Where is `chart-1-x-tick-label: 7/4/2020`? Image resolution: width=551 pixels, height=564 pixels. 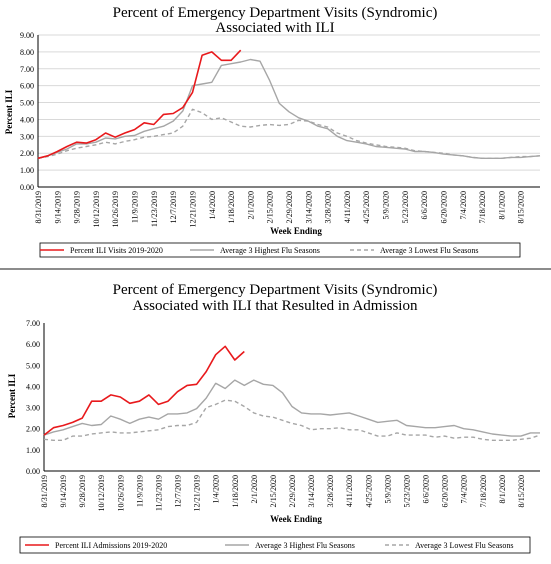 chart-1-x-tick-label: 7/4/2020 is located at coordinates (463, 205).